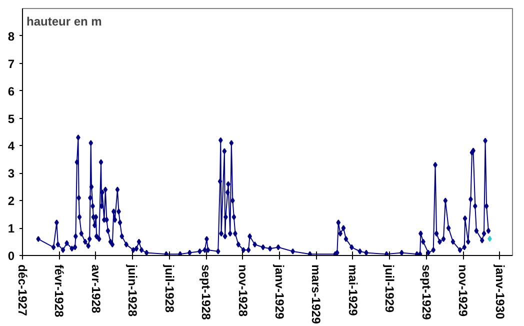 This screenshot has width=524, height=326. What do you see at coordinates (11, 201) in the screenshot?
I see `y-tick-label: 2` at bounding box center [11, 201].